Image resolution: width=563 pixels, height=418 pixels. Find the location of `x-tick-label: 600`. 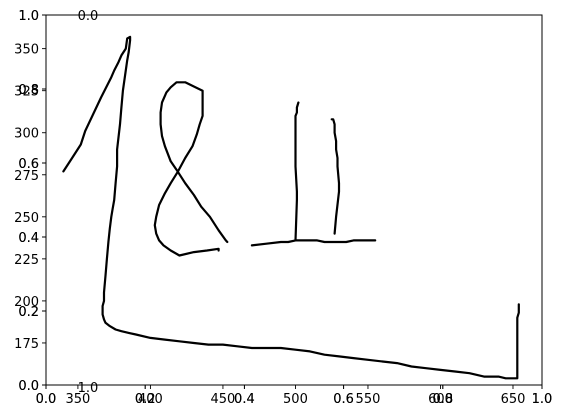

x-tick-label: 600 is located at coordinates (440, 399).